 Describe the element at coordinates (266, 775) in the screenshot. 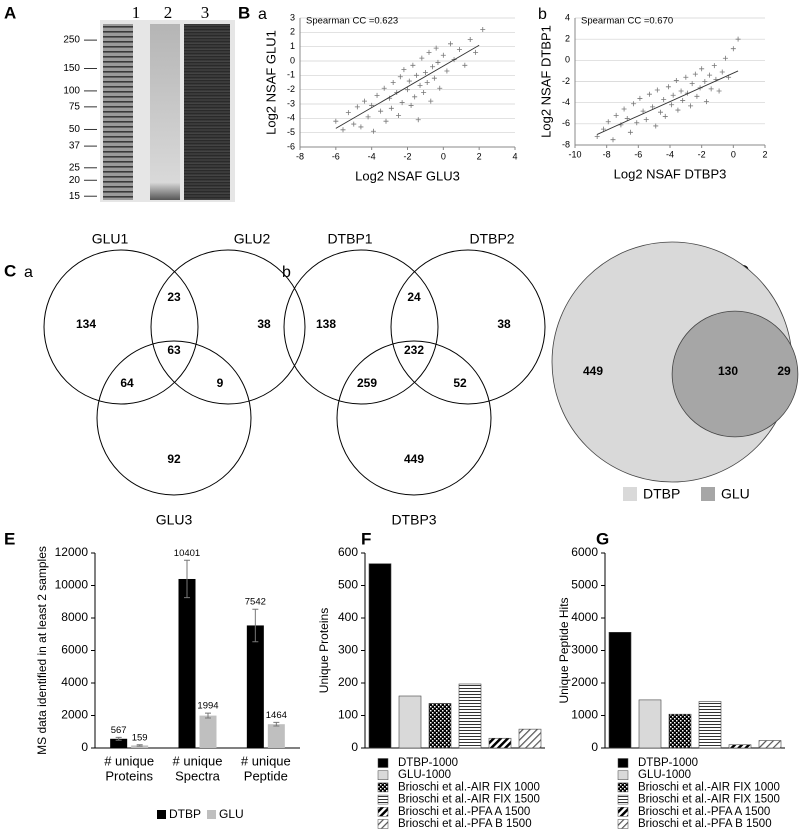

I see `x-tick-label: Peptide` at that location.